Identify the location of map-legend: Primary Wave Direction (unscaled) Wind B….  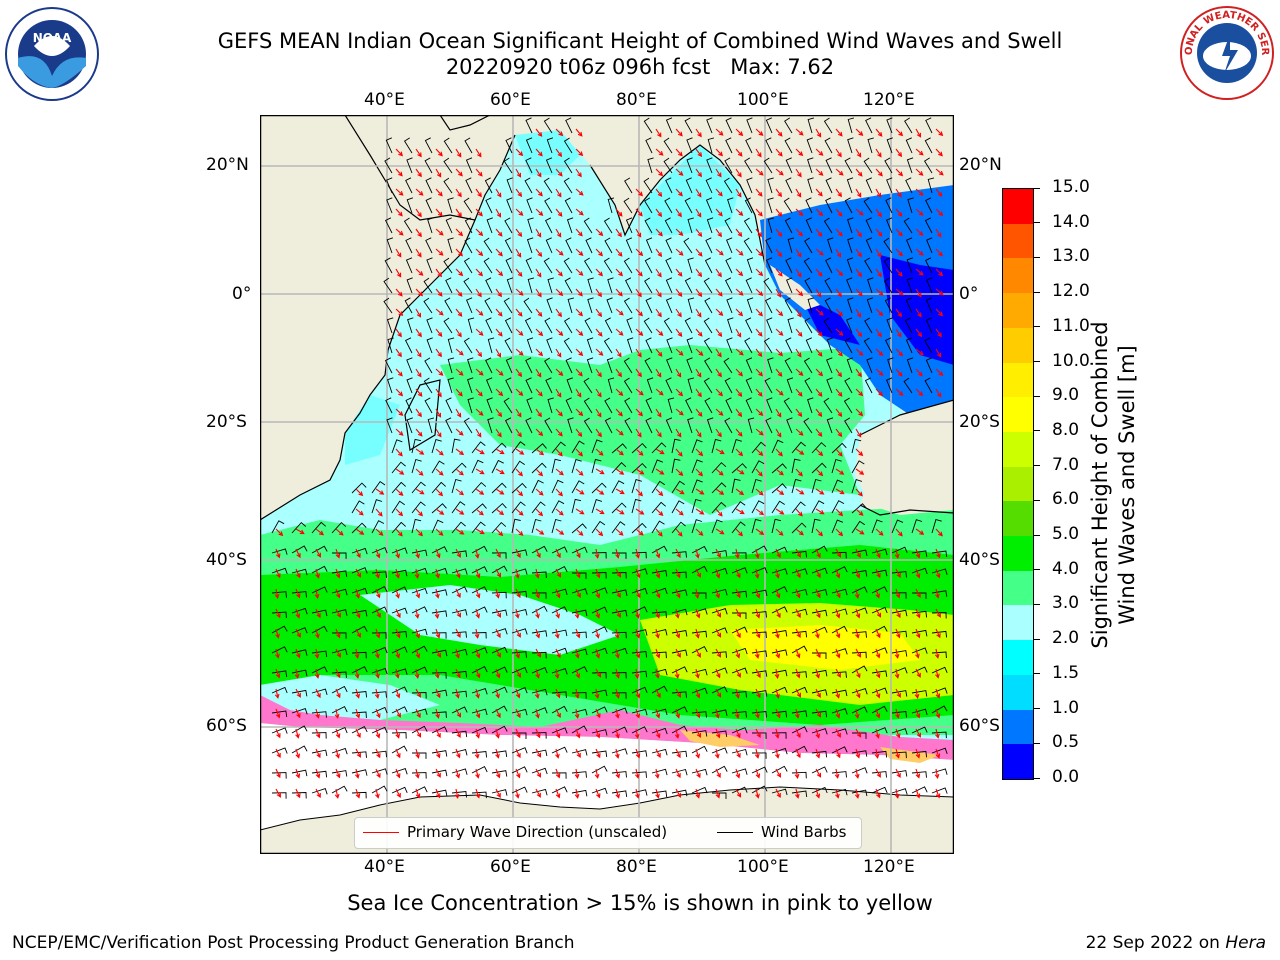
(608, 833).